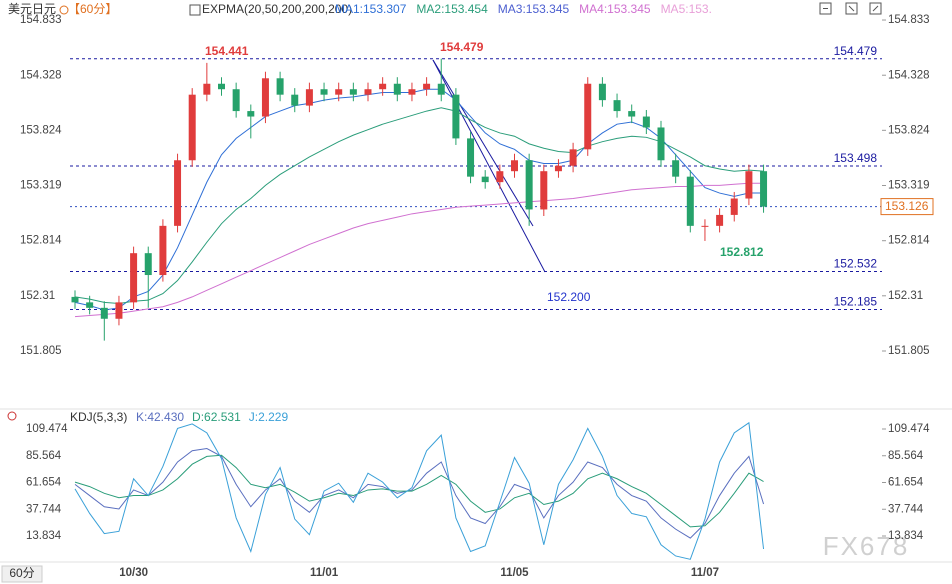  Describe the element at coordinates (906, 483) in the screenshot. I see `y-tick-label-right: 61.654` at that location.